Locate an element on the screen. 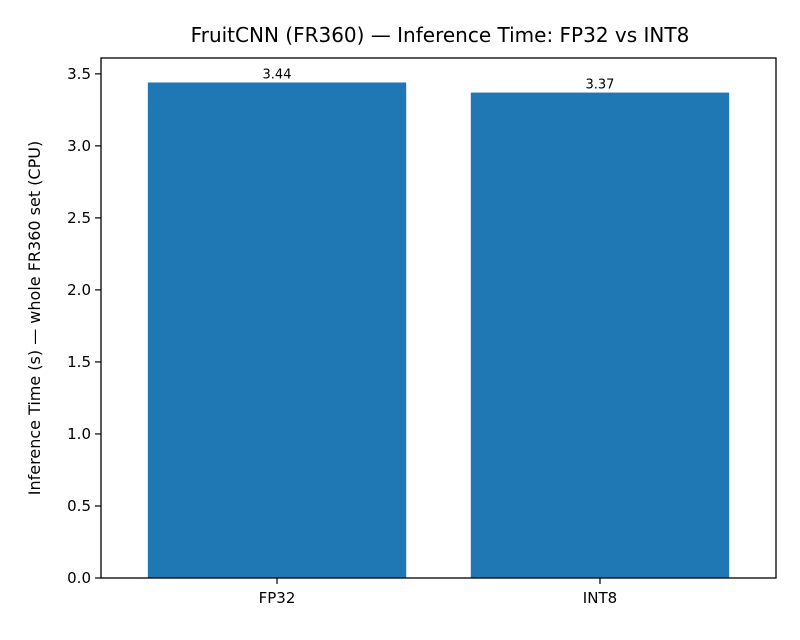  x-axis-ticks: FP32 INT8 is located at coordinates (438, 592).